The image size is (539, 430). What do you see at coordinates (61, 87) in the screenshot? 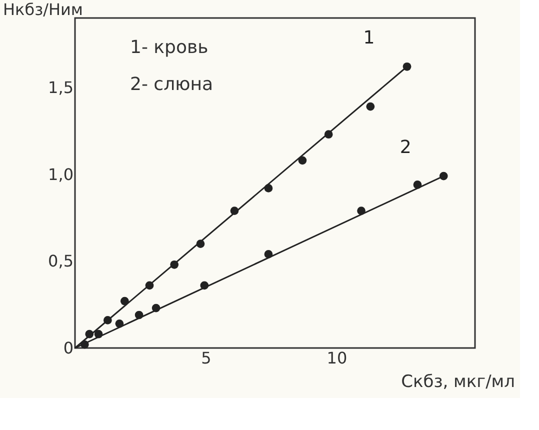
I see `y-tick-label: 1,5` at bounding box center [61, 87].